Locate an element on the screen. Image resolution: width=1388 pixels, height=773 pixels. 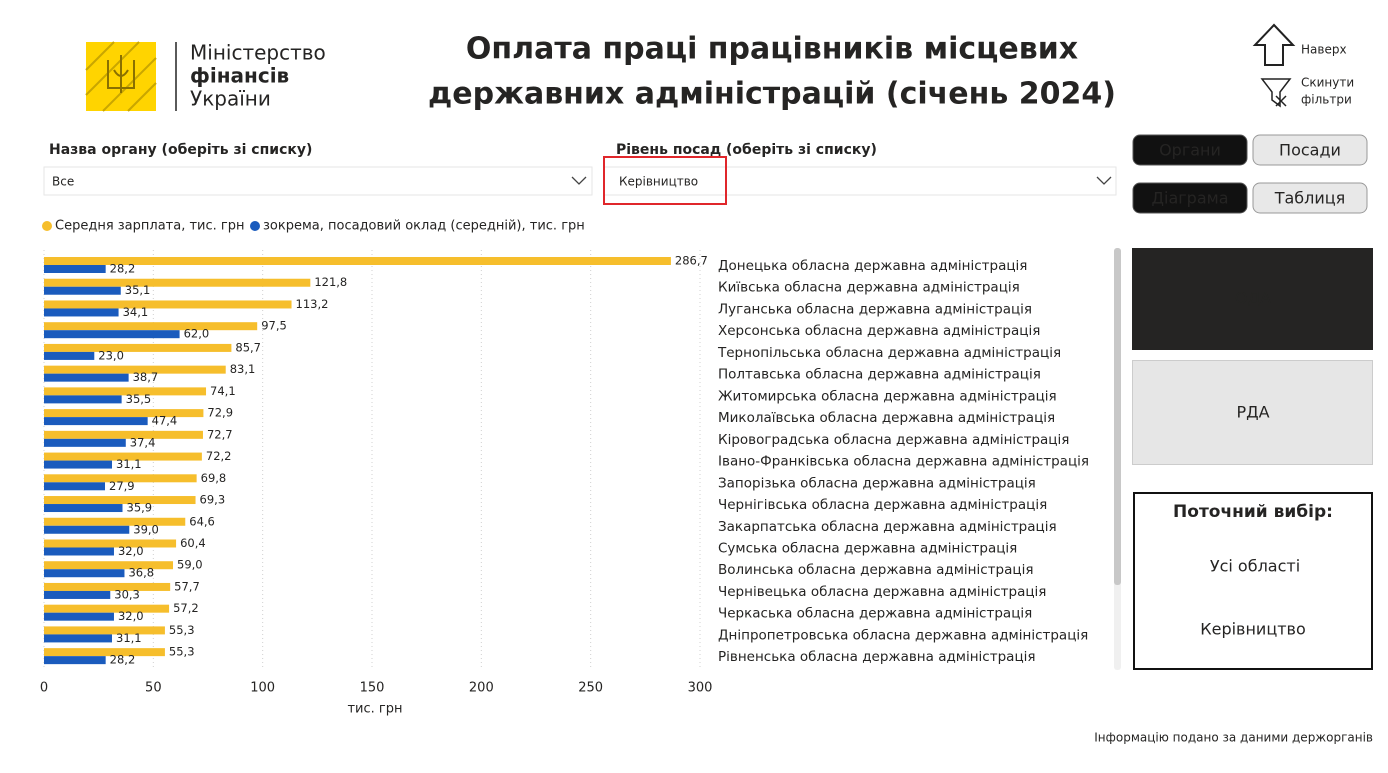
data-label: 72,9 is located at coordinates (220, 413).